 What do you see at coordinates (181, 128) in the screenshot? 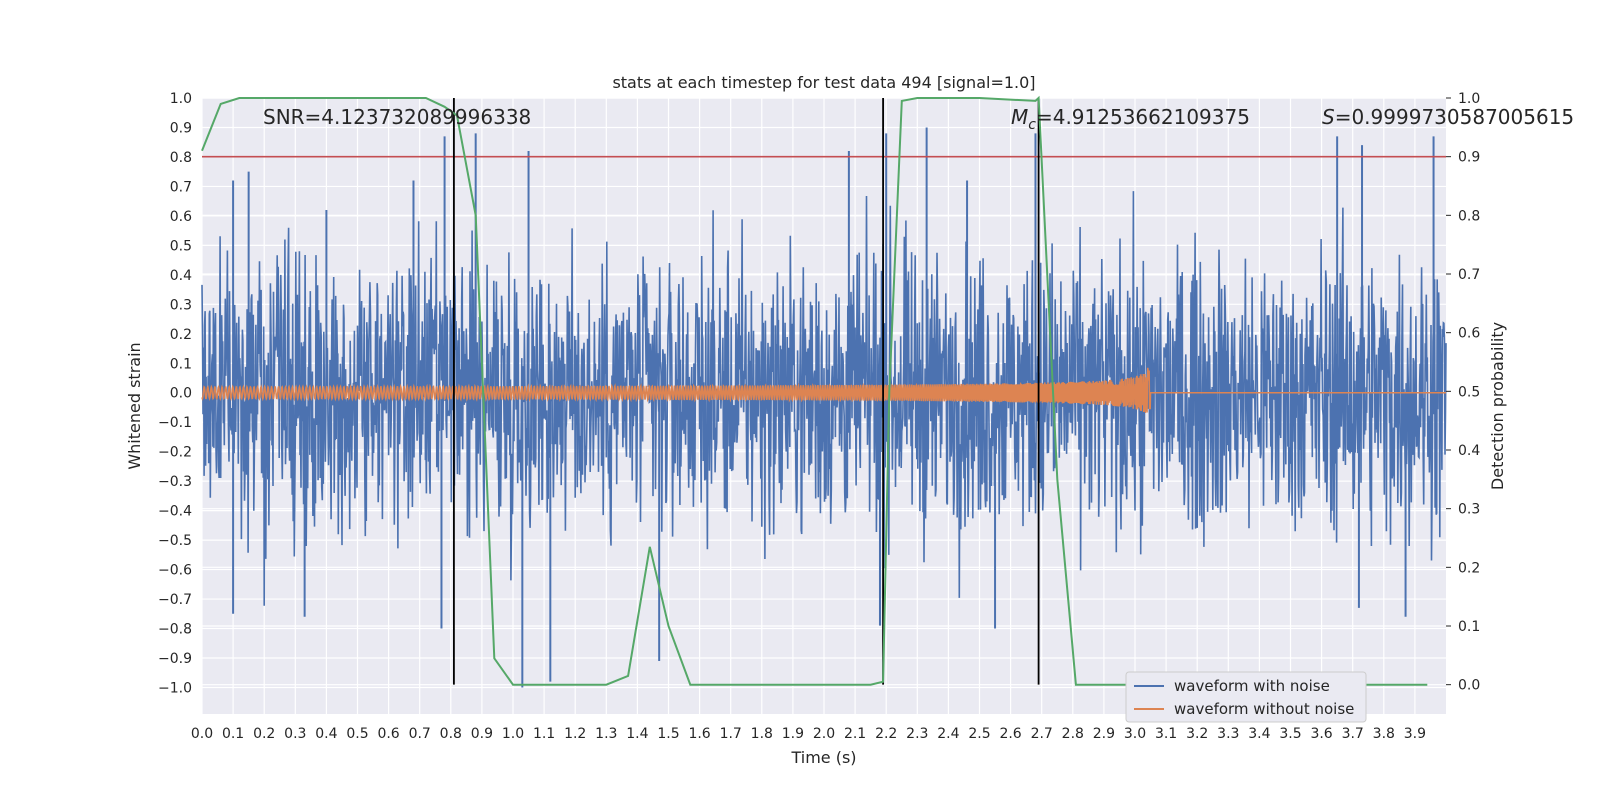
I see `y-tick-label: 0.9` at bounding box center [181, 128].